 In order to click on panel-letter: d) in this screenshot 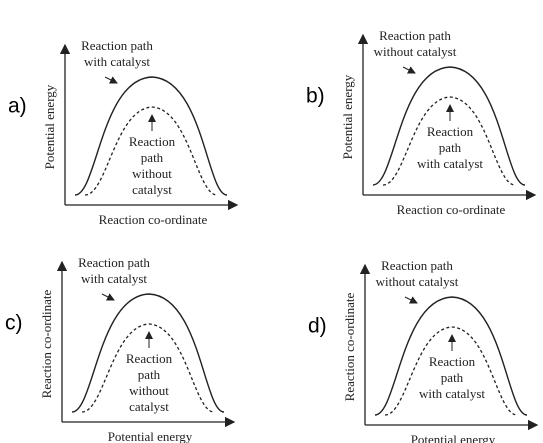, I will do `click(317, 326)`.